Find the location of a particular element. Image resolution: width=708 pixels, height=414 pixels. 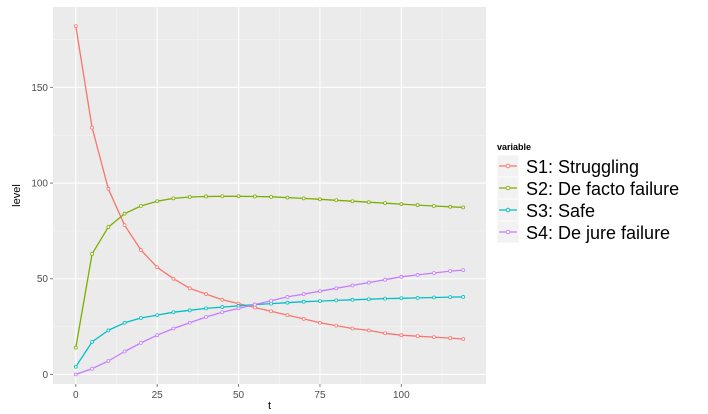

legend-label: S4: De jure failure is located at coordinates (598, 233).